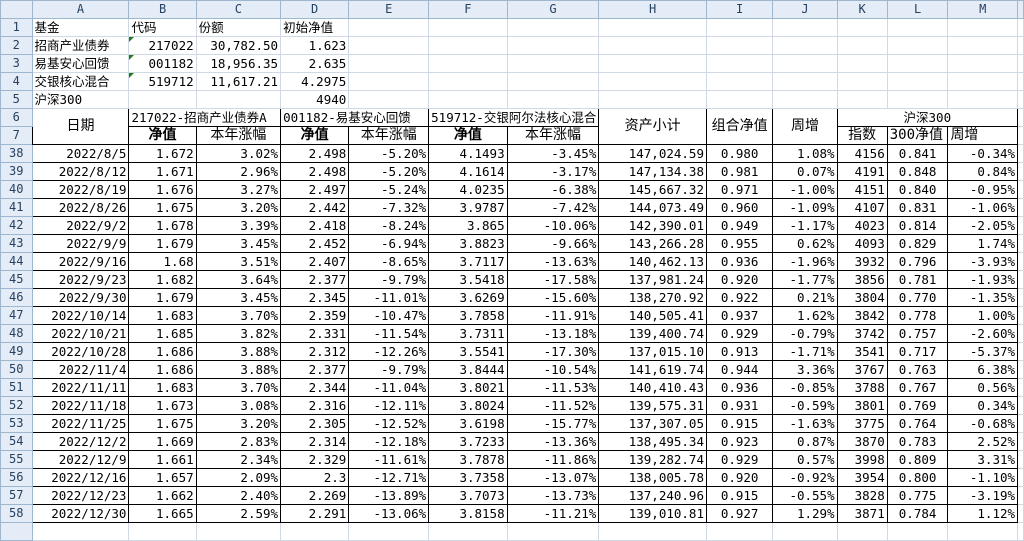  I want to click on cell-c51: 3.70%, so click(238, 387).